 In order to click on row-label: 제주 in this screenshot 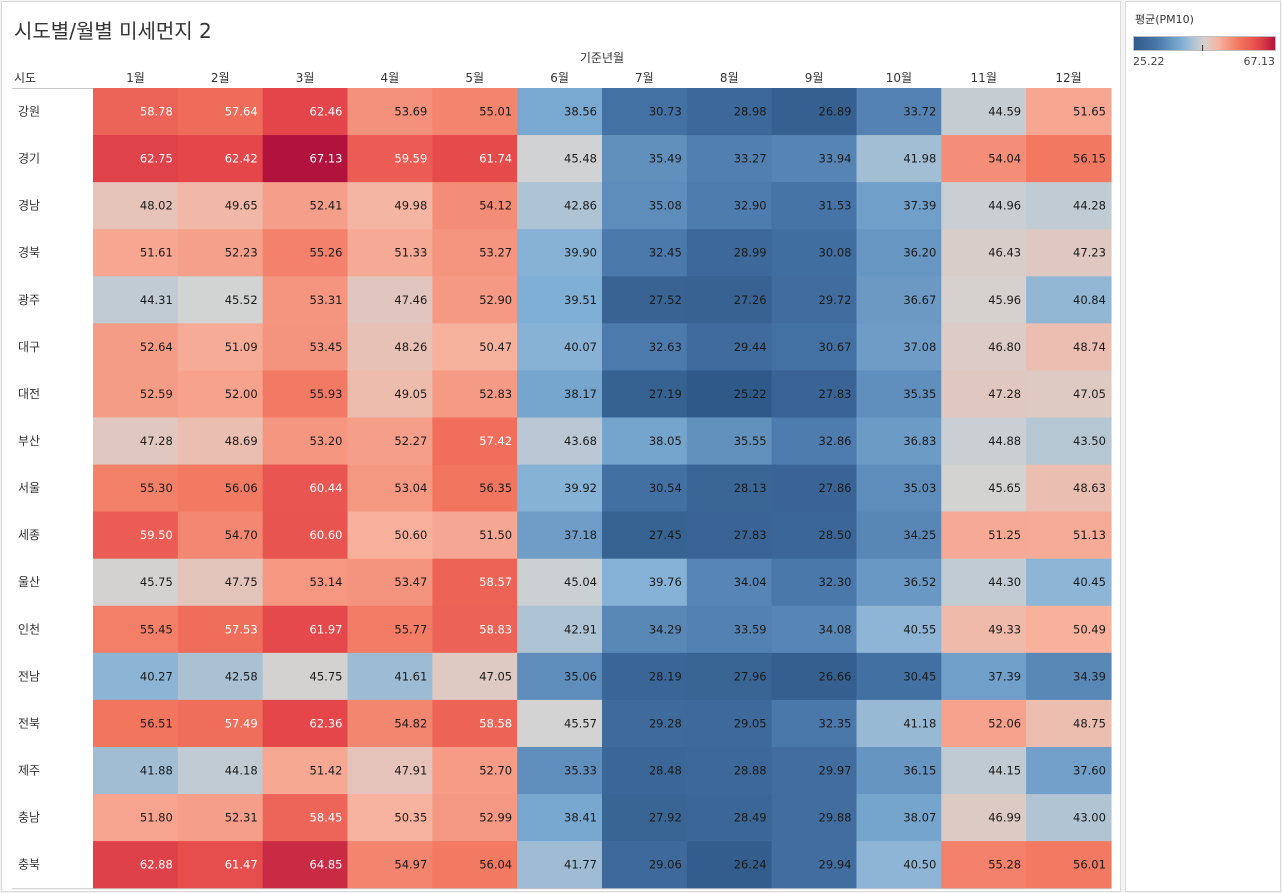, I will do `click(29, 771)`.